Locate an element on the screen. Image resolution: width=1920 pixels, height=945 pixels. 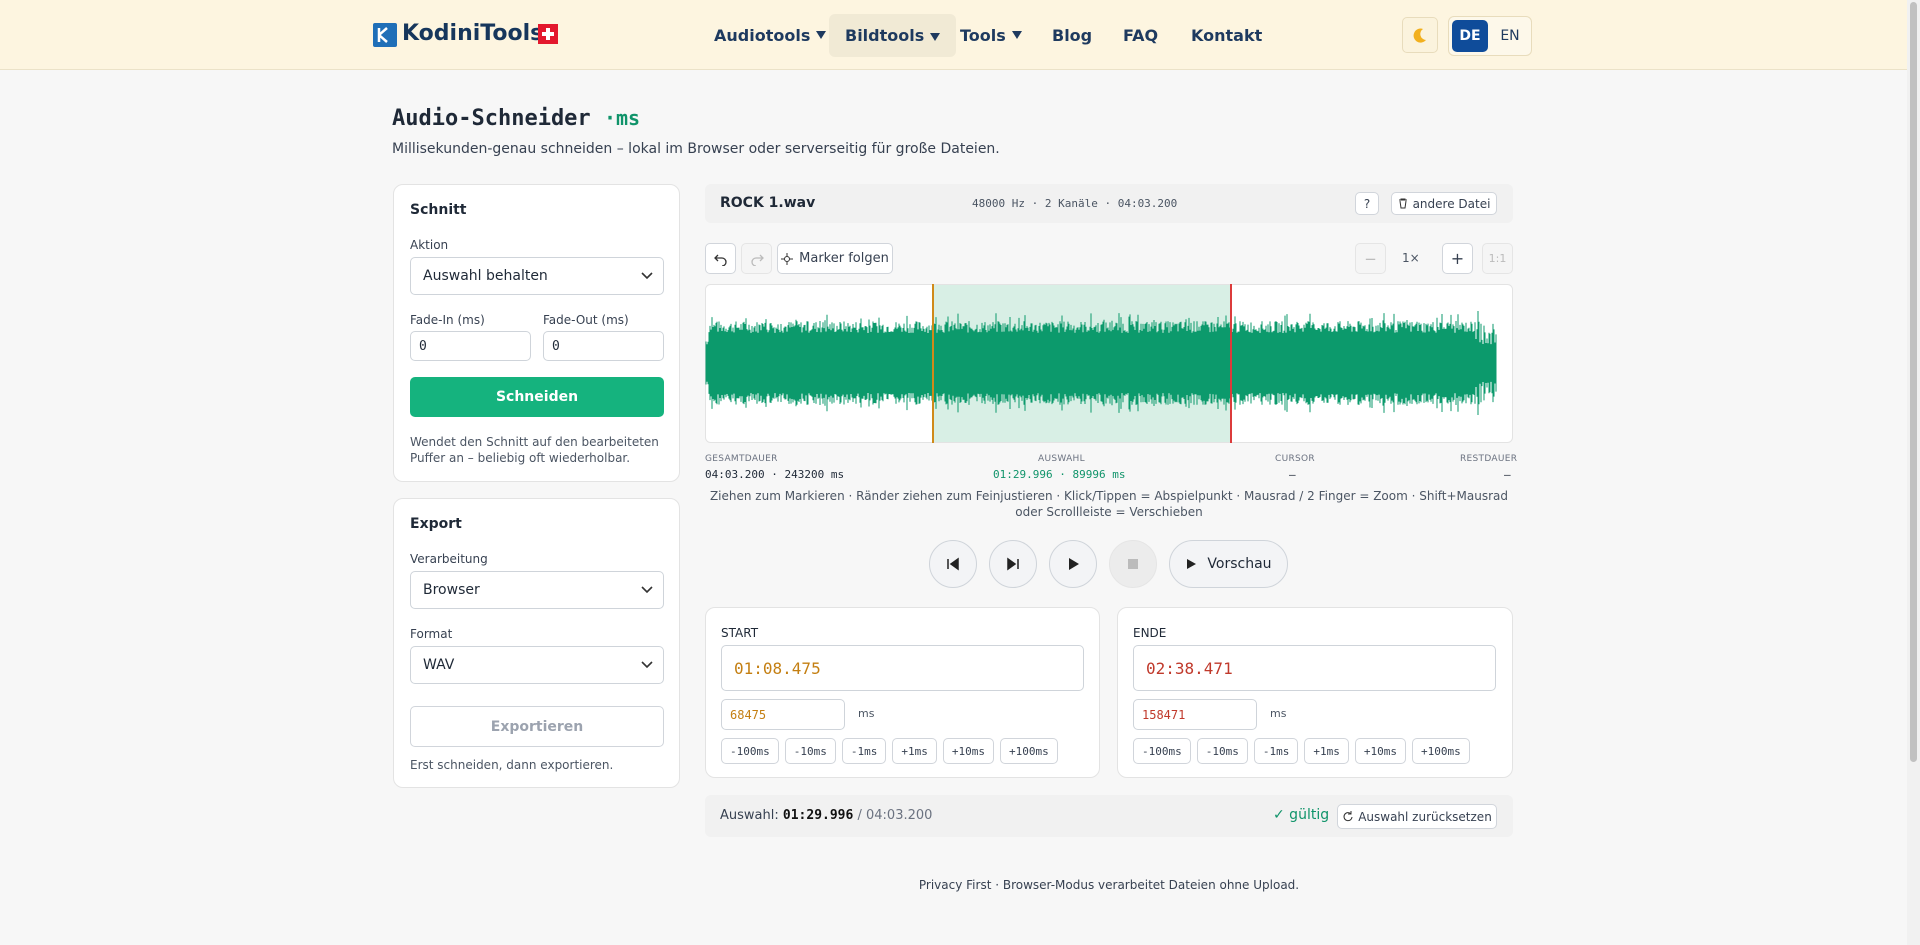
start-ms-input: 68475 is located at coordinates (783, 714).